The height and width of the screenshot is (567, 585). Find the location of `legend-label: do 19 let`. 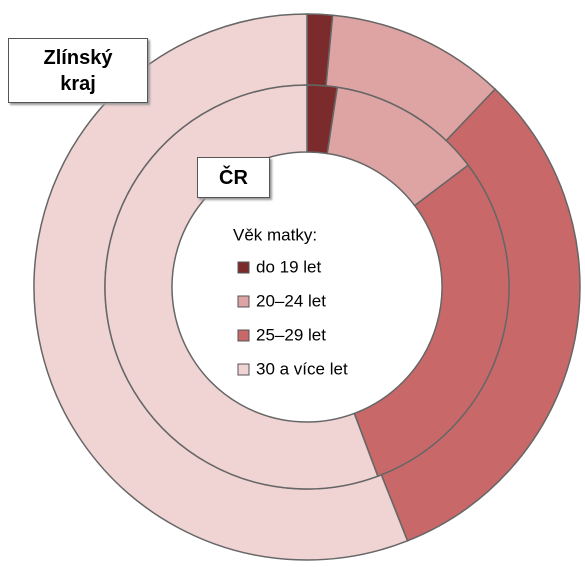

legend-label: do 19 let is located at coordinates (288, 266).